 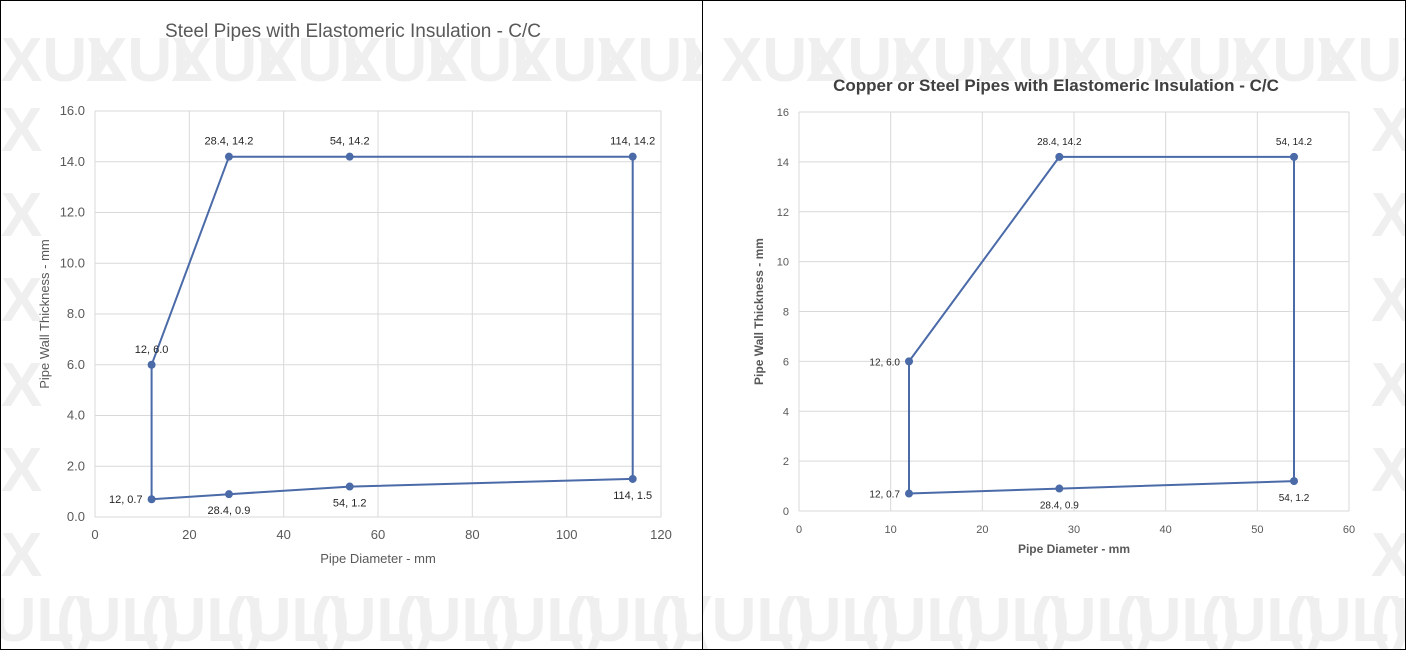 What do you see at coordinates (783, 213) in the screenshot?
I see `y-tick-label: 12` at bounding box center [783, 213].